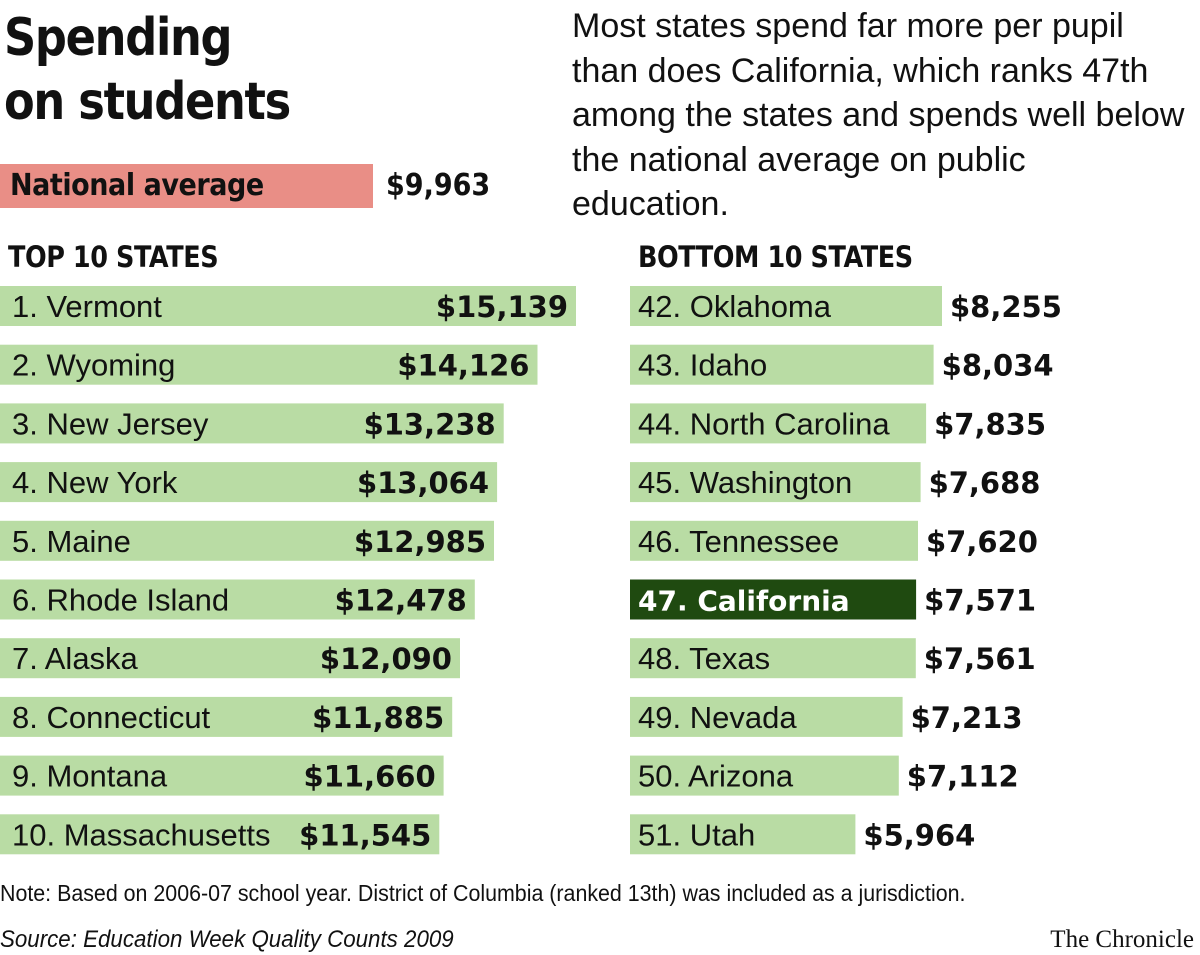 This screenshot has height=955, width=1200. I want to click on top-row-5: 5. Maine $12,985, so click(247, 540).